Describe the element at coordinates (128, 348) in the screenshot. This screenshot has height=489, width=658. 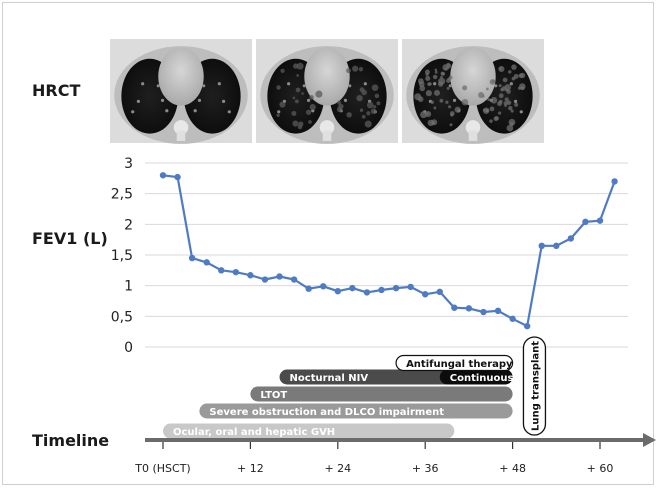
I see `y-tick-label: 0` at that location.